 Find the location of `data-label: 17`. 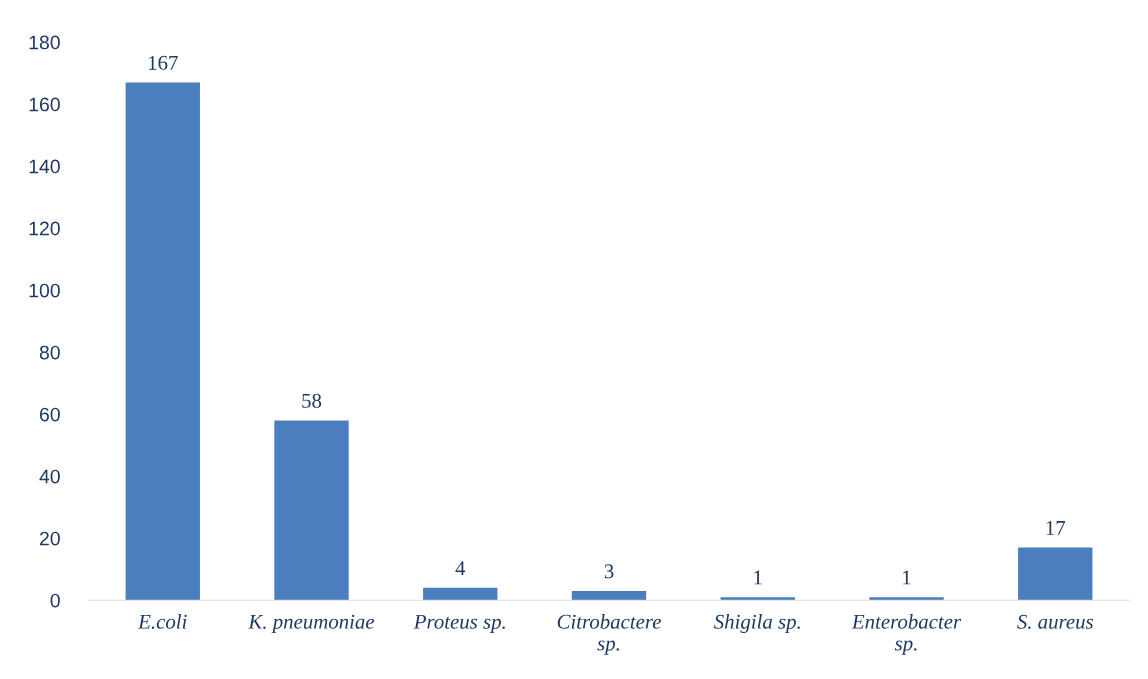

data-label: 17 is located at coordinates (1056, 528).